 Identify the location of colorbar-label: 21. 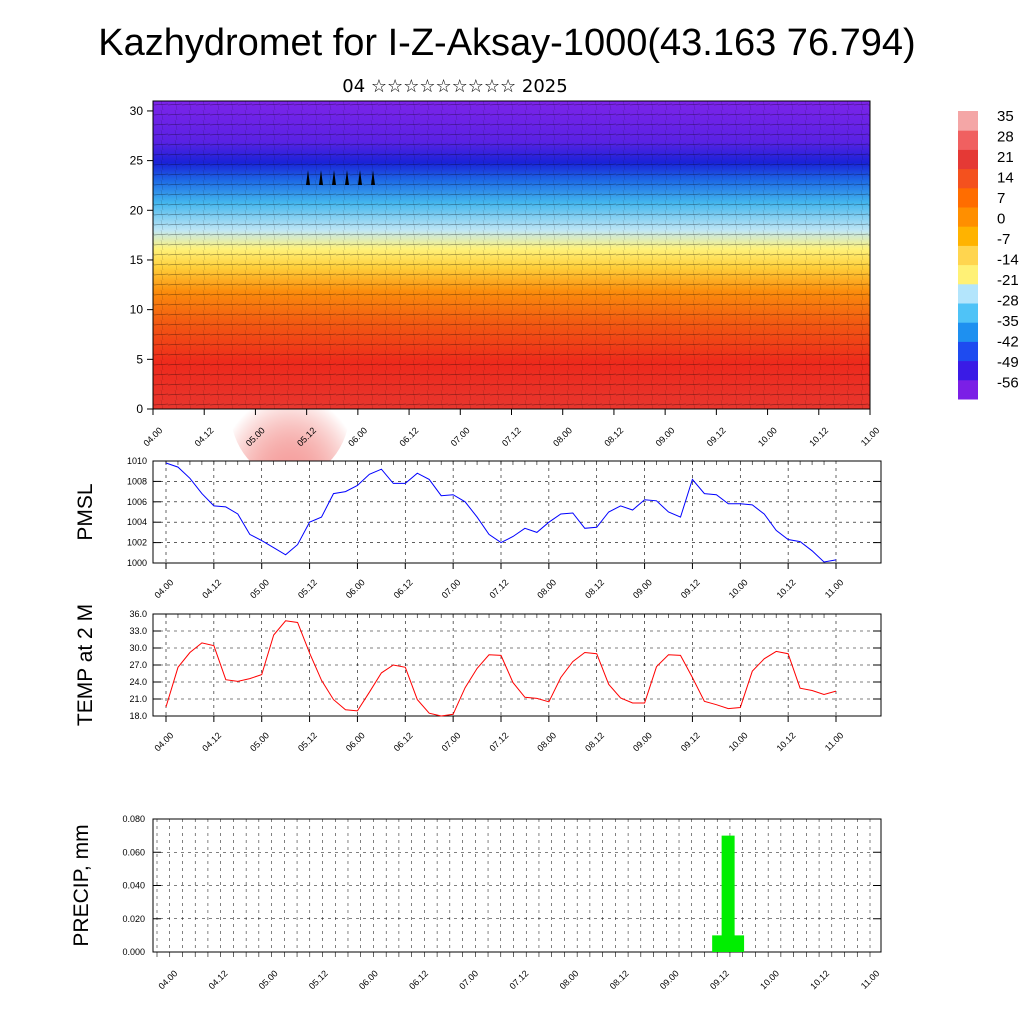
(1005, 157).